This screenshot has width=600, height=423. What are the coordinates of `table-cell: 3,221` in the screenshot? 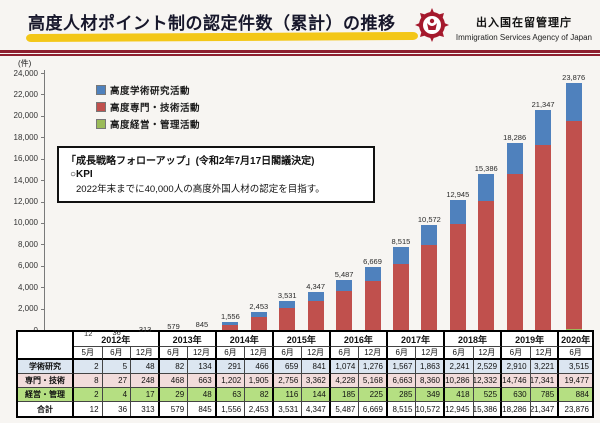 It's located at (545, 367).